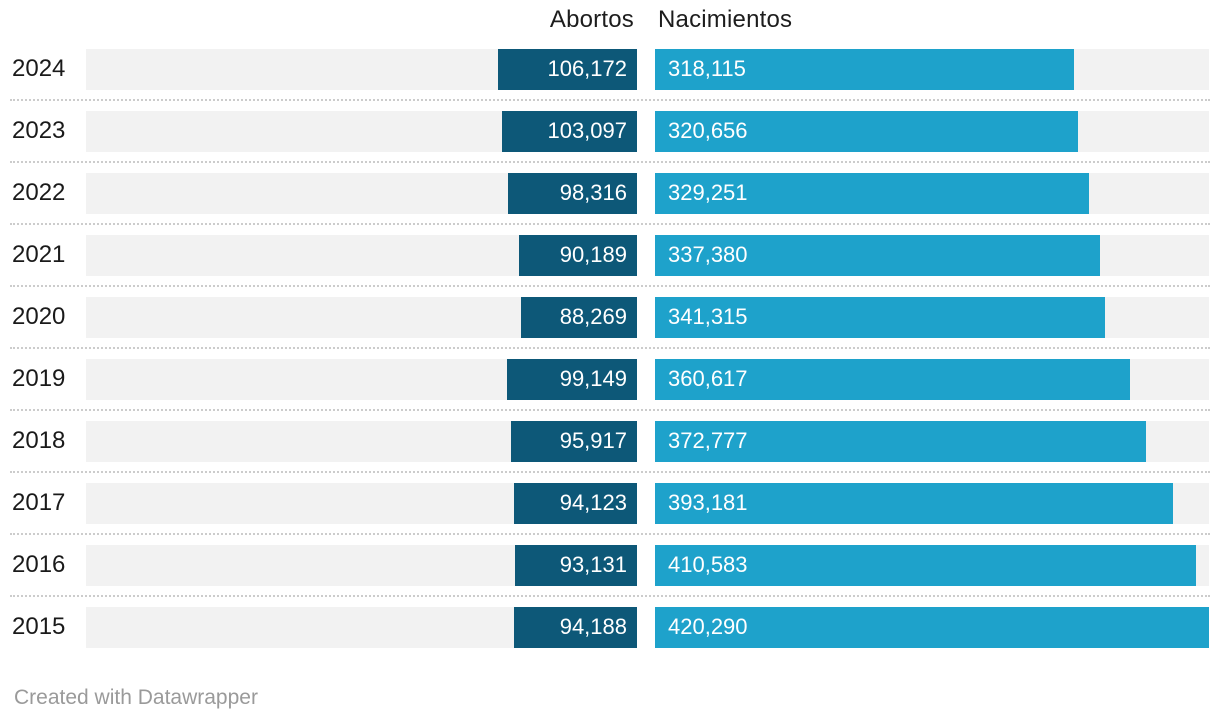  Describe the element at coordinates (593, 626) in the screenshot. I see `abortos-value-label: 94,188` at that location.